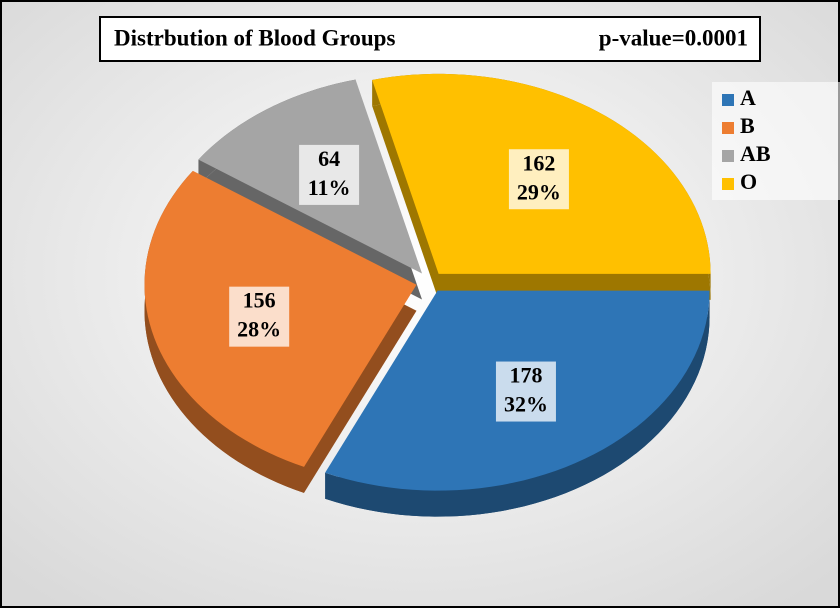 The image size is (840, 613). I want to click on annotation: p-value=0.0001, so click(673, 37).